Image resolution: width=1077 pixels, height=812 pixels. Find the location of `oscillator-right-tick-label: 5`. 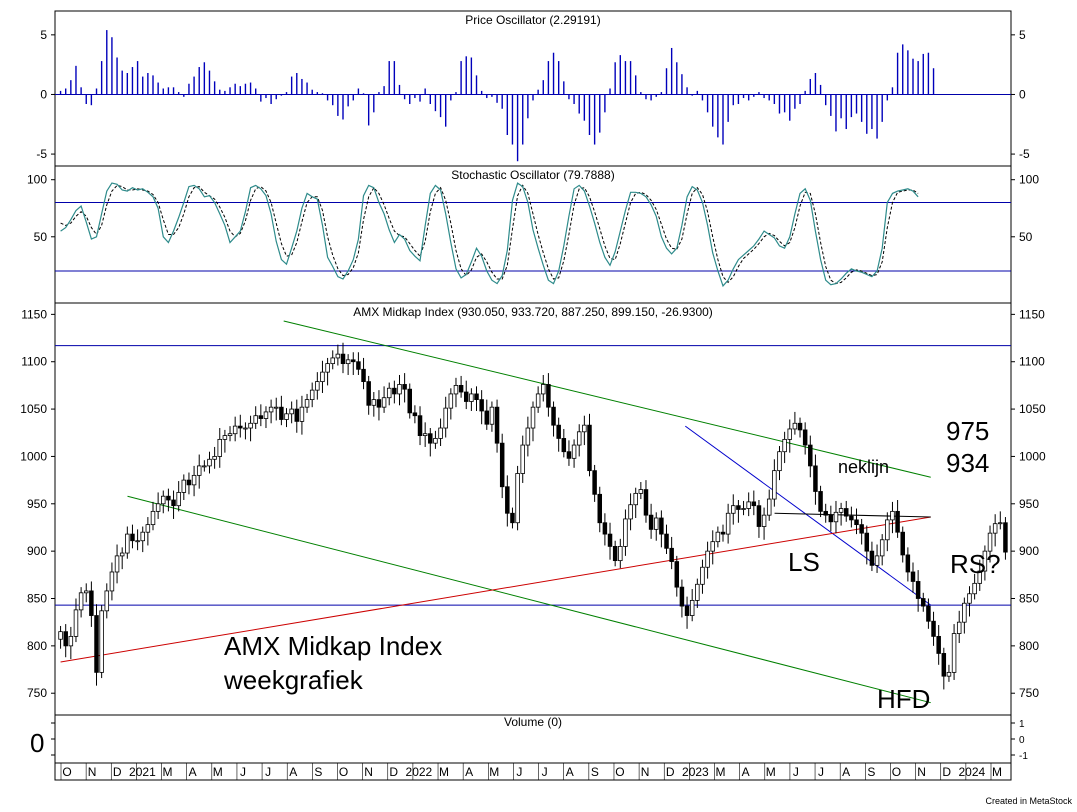

oscillator-right-tick-label: 5 is located at coordinates (1022, 35).